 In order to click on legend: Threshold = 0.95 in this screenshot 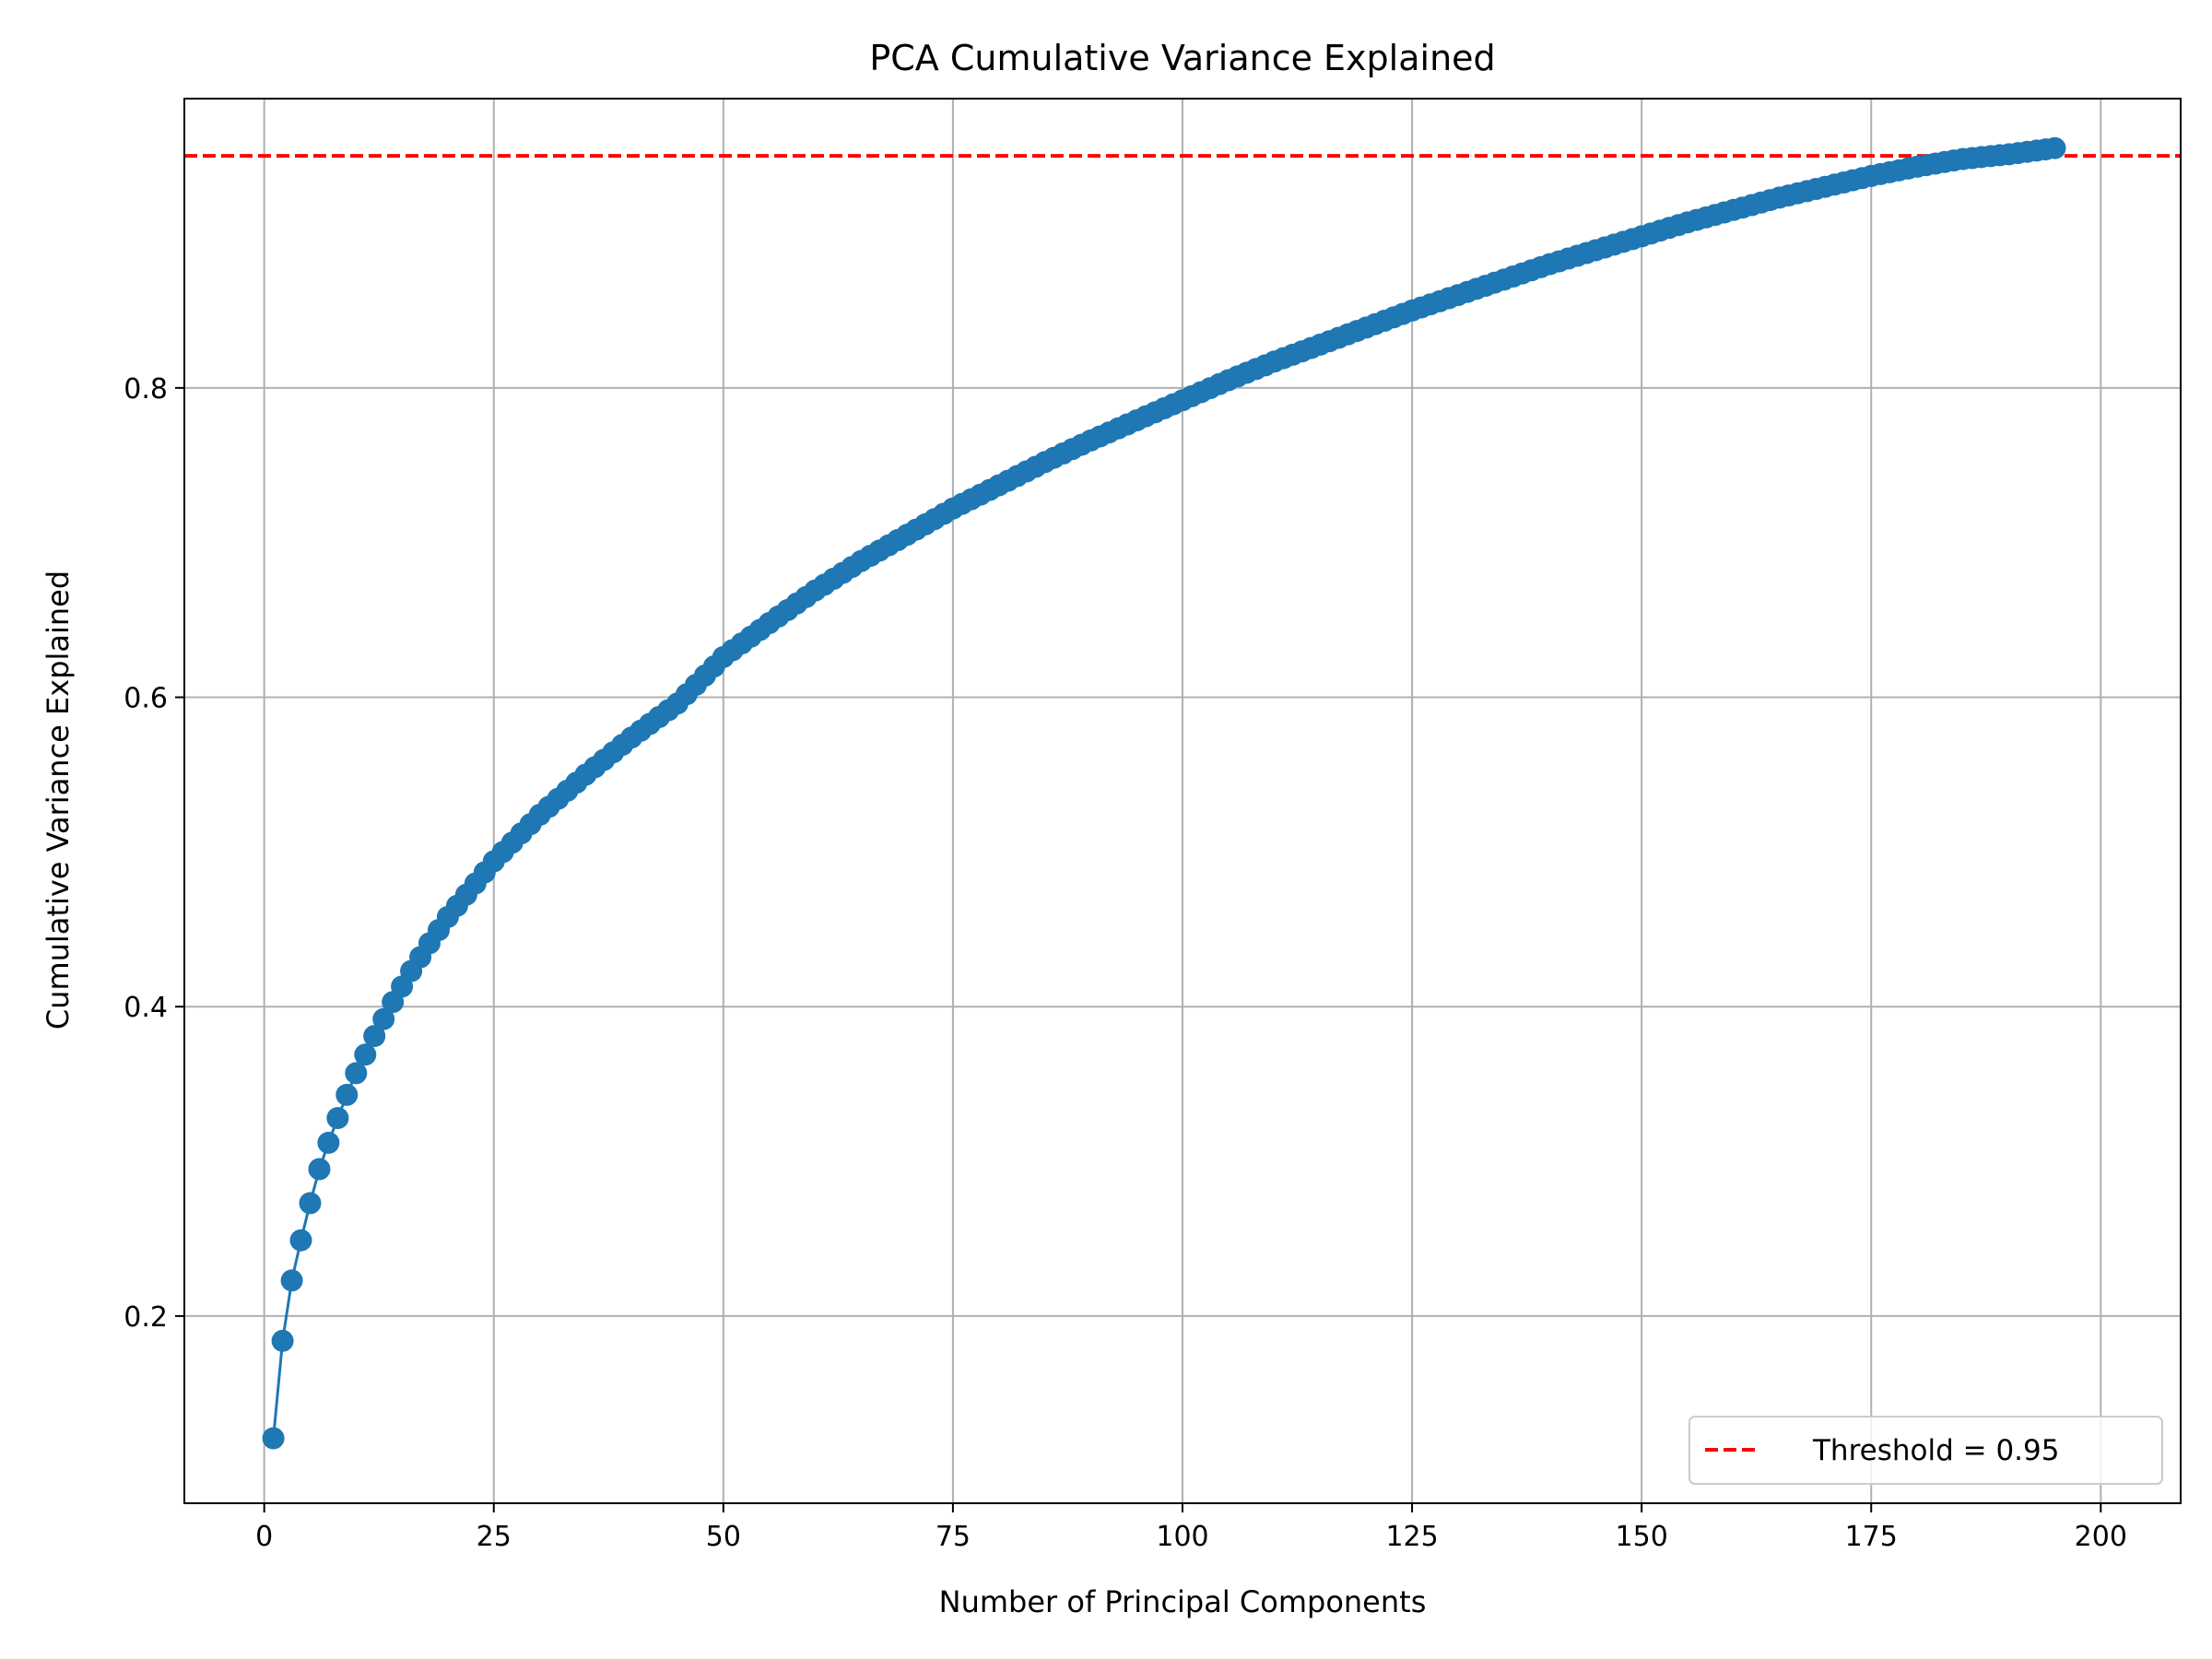, I will do `click(1925, 1450)`.